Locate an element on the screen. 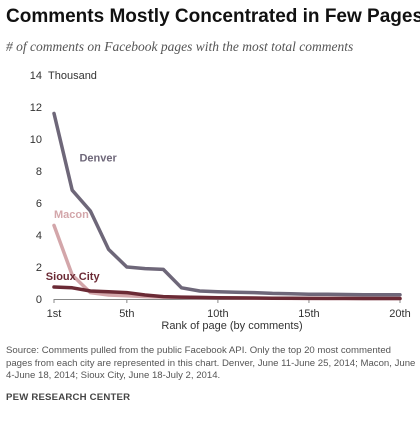 The width and height of the screenshot is (420, 421). x-tick-label: 1st is located at coordinates (54, 314).